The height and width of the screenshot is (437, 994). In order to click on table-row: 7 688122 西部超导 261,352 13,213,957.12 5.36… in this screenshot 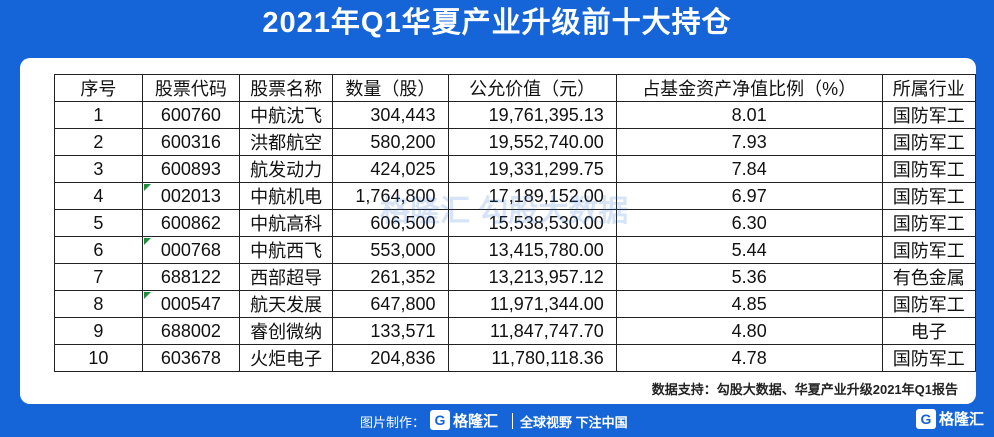, I will do `click(515, 277)`.